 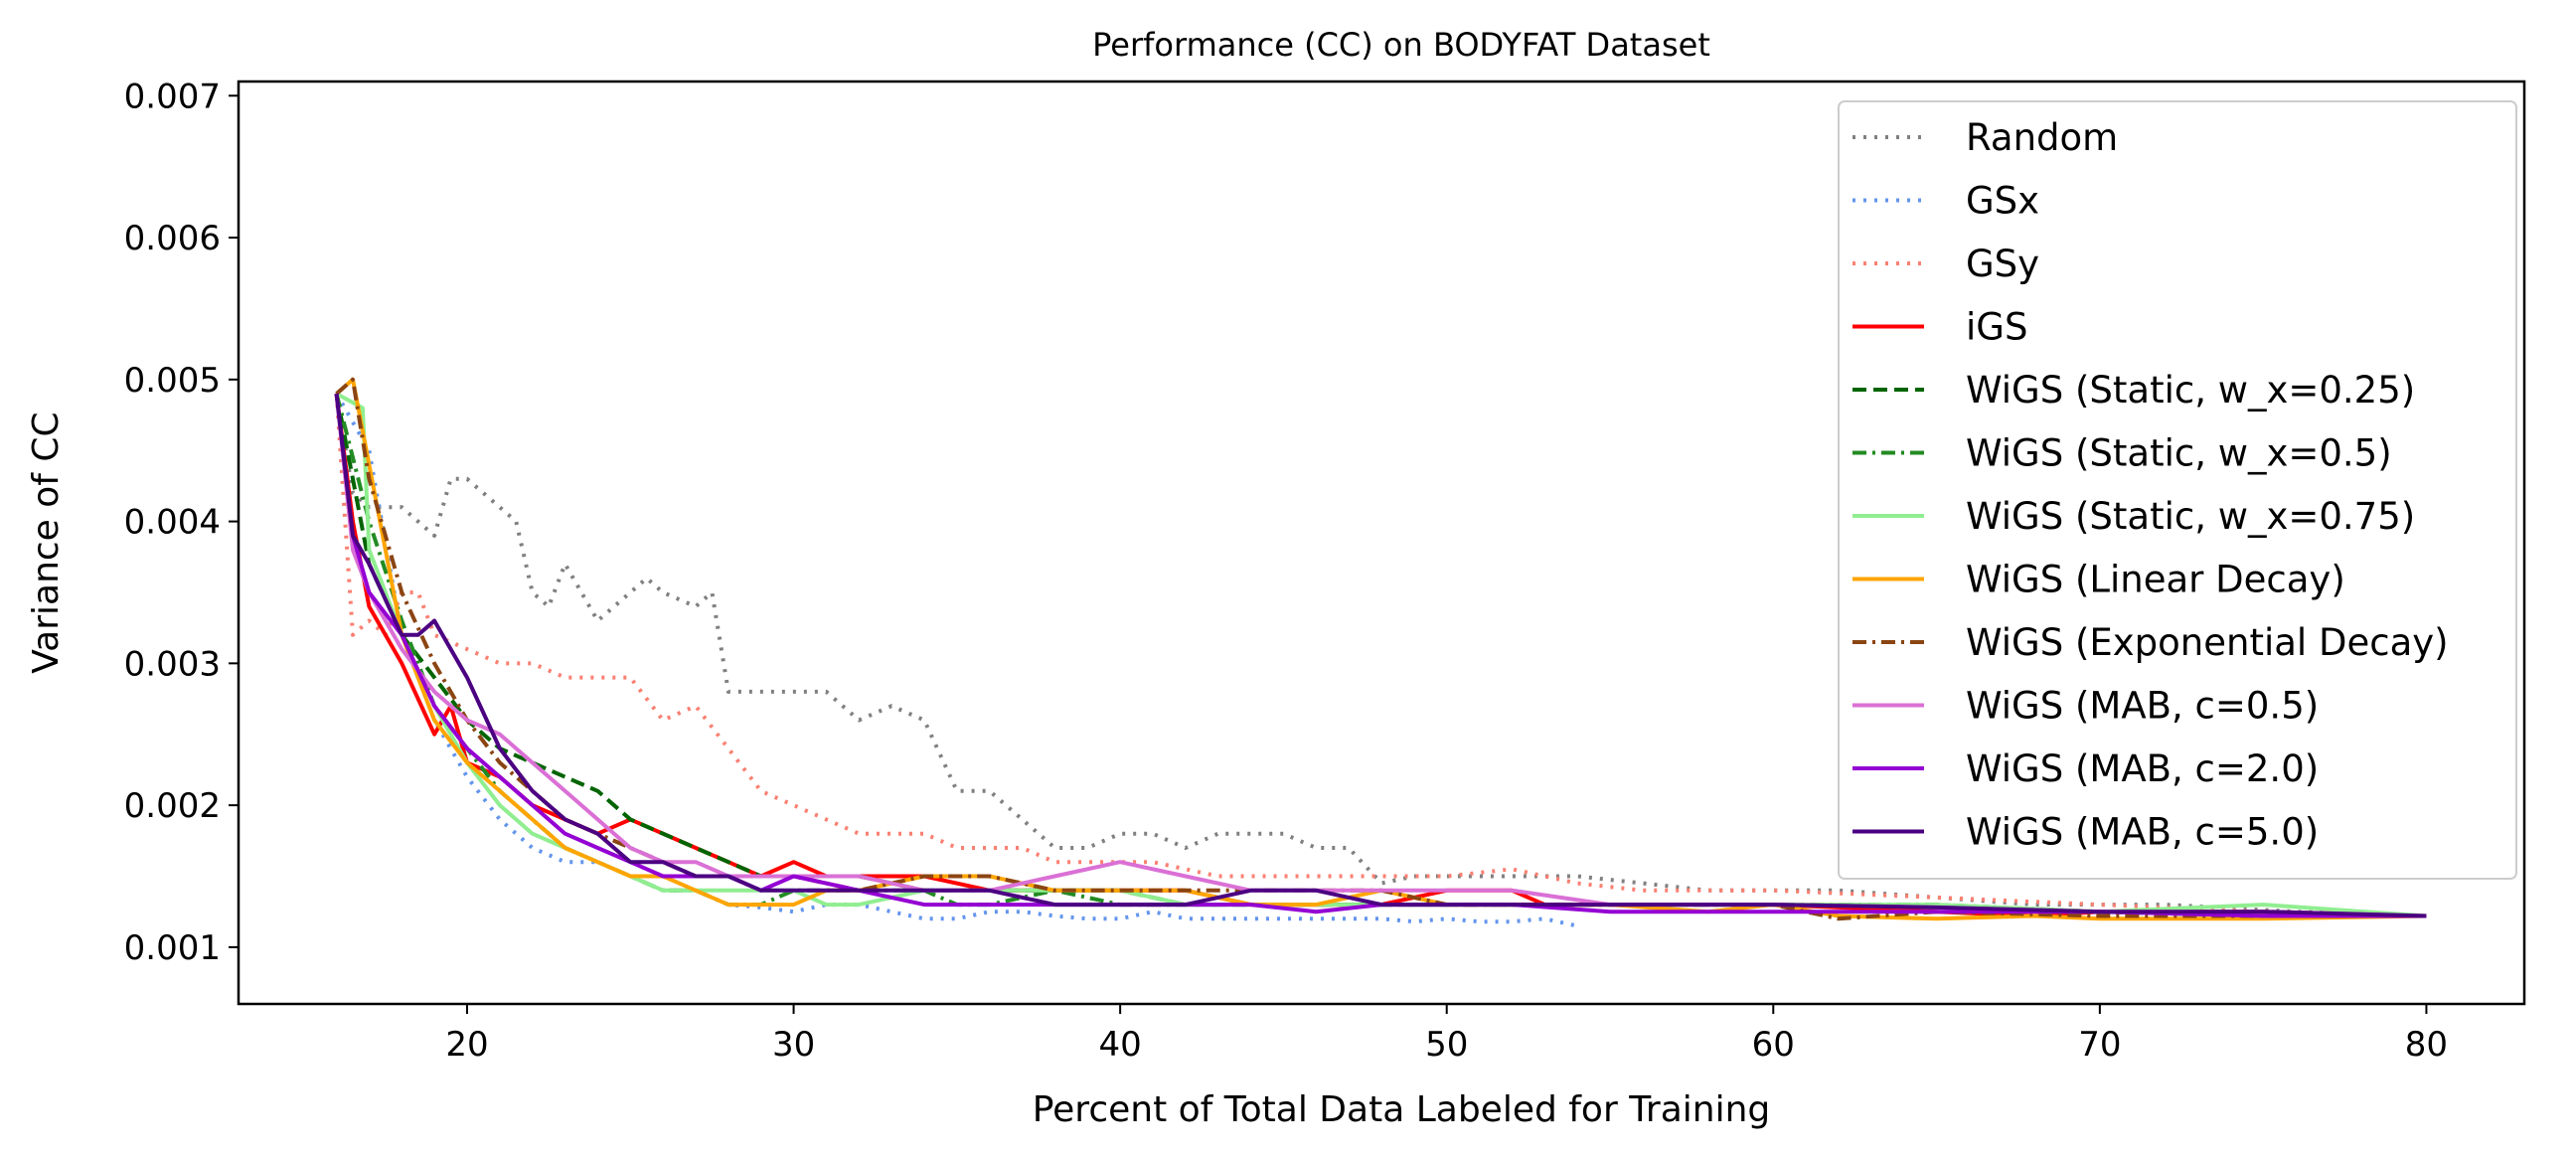 I want to click on y-tick-label: 0.007, so click(x=172, y=96).